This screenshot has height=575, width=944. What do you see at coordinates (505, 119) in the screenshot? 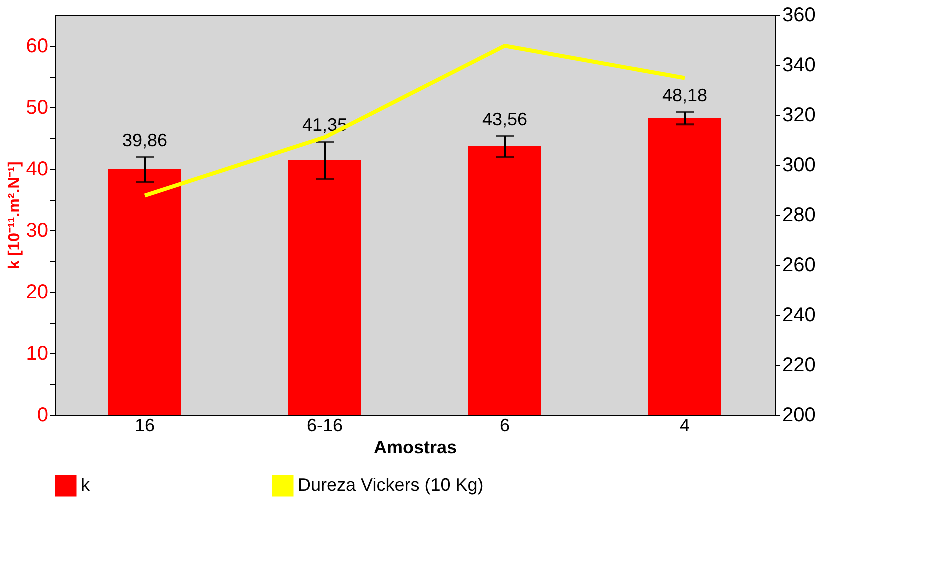
I see `data-label: 43,56` at bounding box center [505, 119].